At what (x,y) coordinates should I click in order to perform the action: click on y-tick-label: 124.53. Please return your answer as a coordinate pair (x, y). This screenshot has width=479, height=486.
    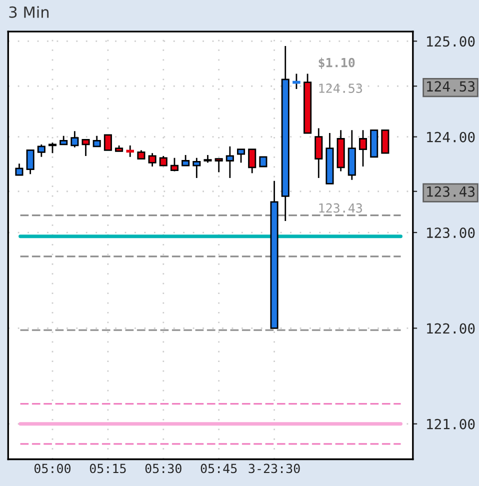
    Looking at the image, I should click on (451, 86).